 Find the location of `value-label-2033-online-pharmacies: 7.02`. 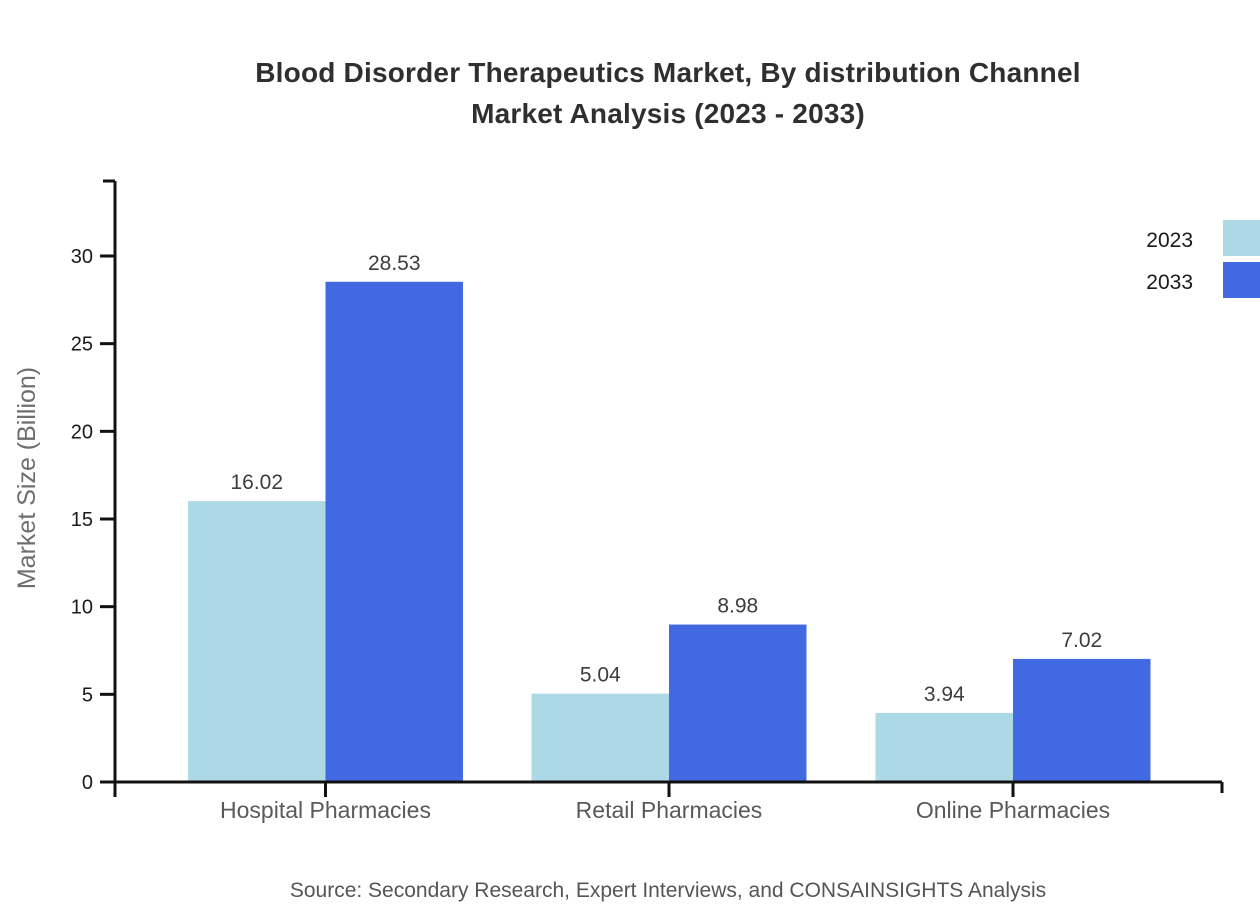

value-label-2033-online-pharmacies: 7.02 is located at coordinates (1081, 640).